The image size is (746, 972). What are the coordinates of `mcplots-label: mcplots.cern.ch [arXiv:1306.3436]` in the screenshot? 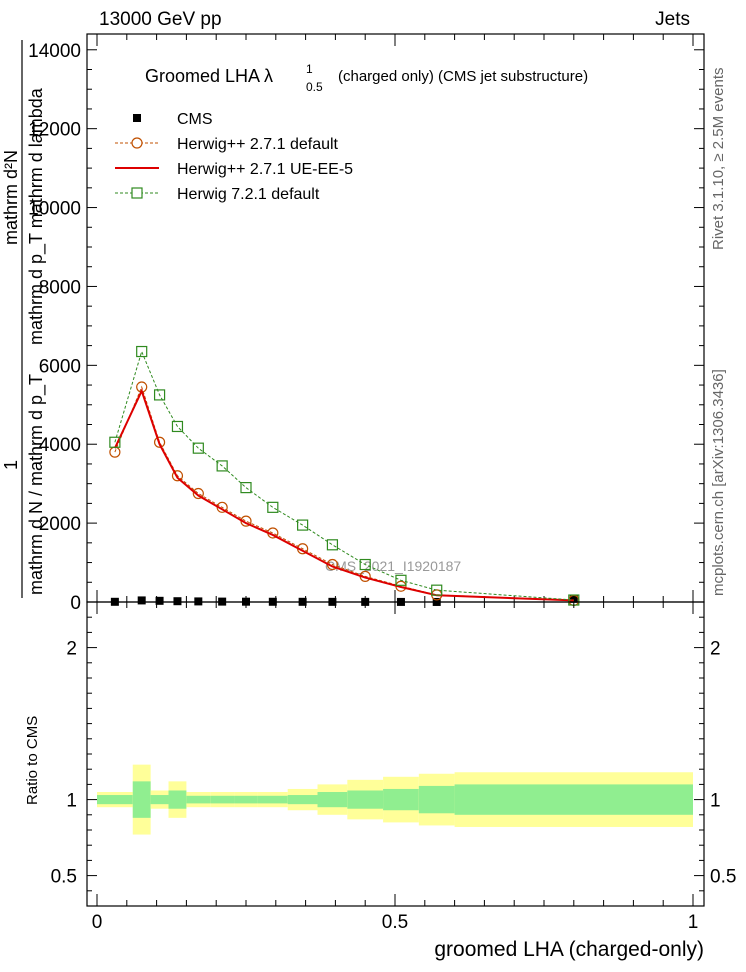 It's located at (718, 482).